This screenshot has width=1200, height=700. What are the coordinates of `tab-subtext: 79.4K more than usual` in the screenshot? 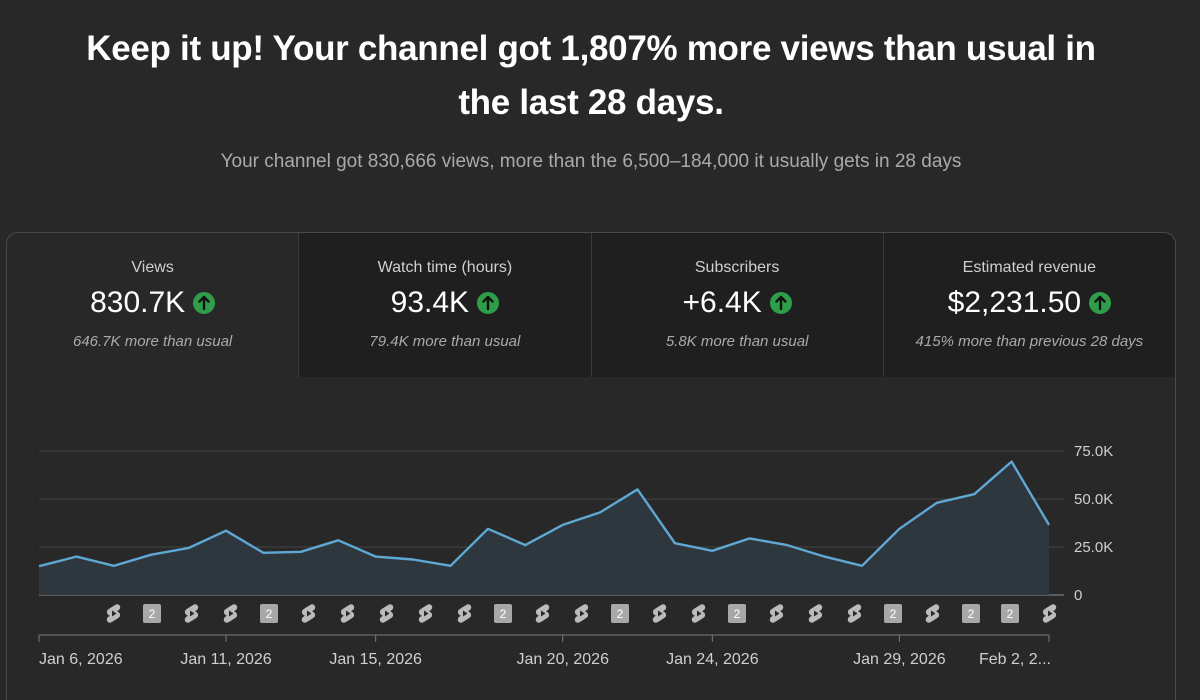 It's located at (445, 341).